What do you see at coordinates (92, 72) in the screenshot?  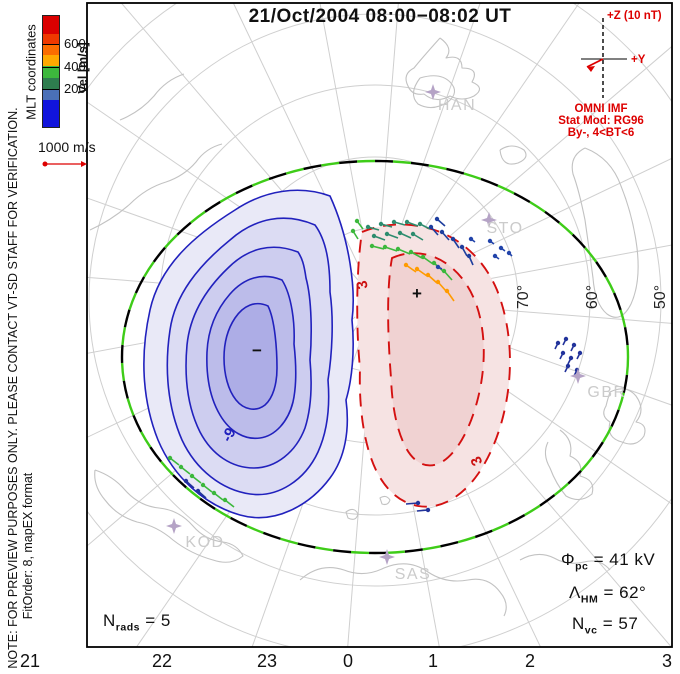 I see `velocity-colorbar: 600 400 200` at bounding box center [92, 72].